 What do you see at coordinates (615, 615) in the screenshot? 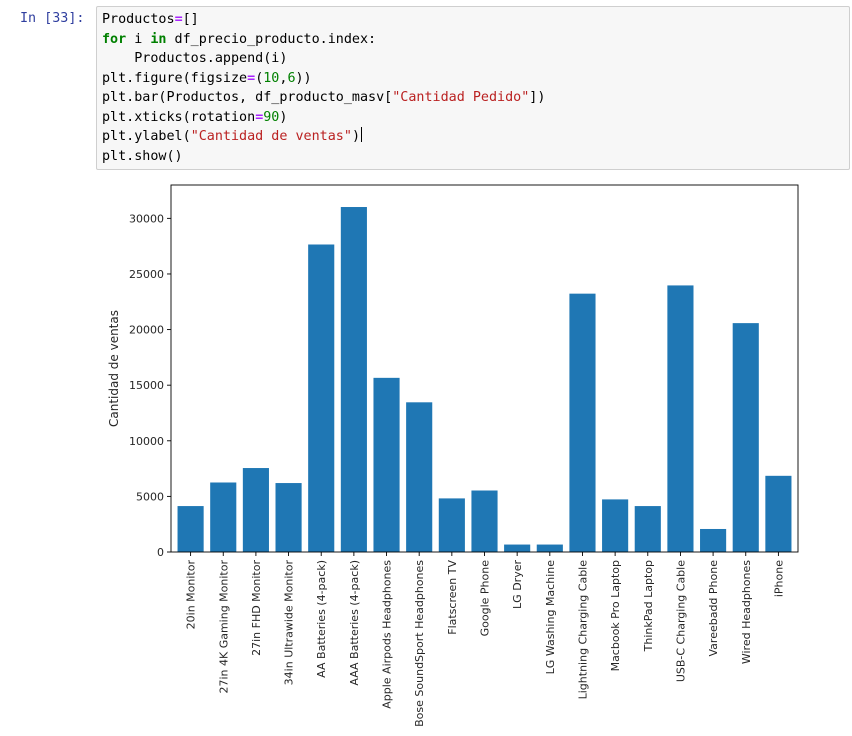
I see `x-tick-label: Macbook Pro Laptop` at bounding box center [615, 615].